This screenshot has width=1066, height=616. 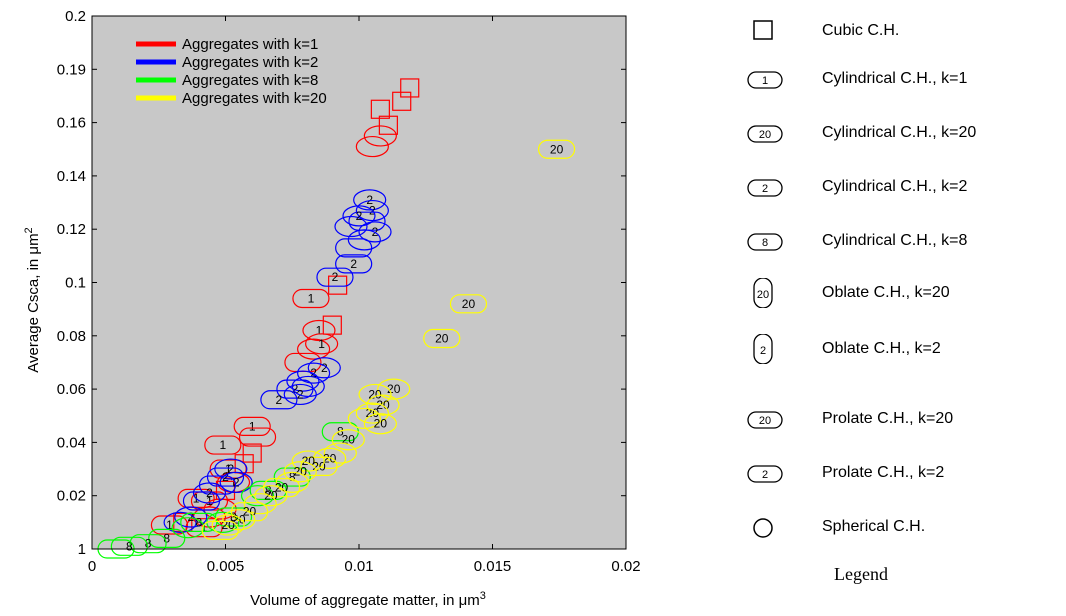 I want to click on shape-legend-label: Cylindrical C.H., k=1, so click(x=895, y=78).